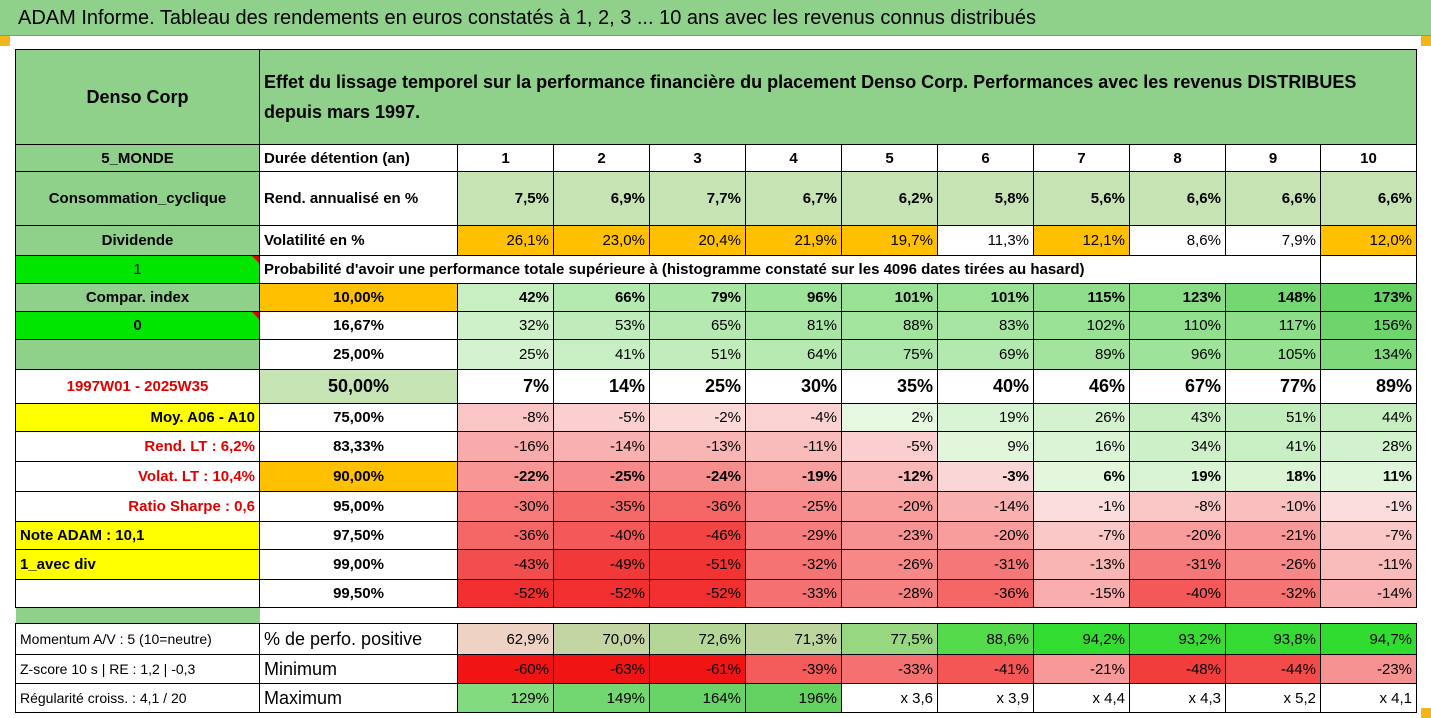 The image size is (1431, 718). Describe the element at coordinates (985, 325) in the screenshot. I see `percentile-value-cell: 83%` at that location.